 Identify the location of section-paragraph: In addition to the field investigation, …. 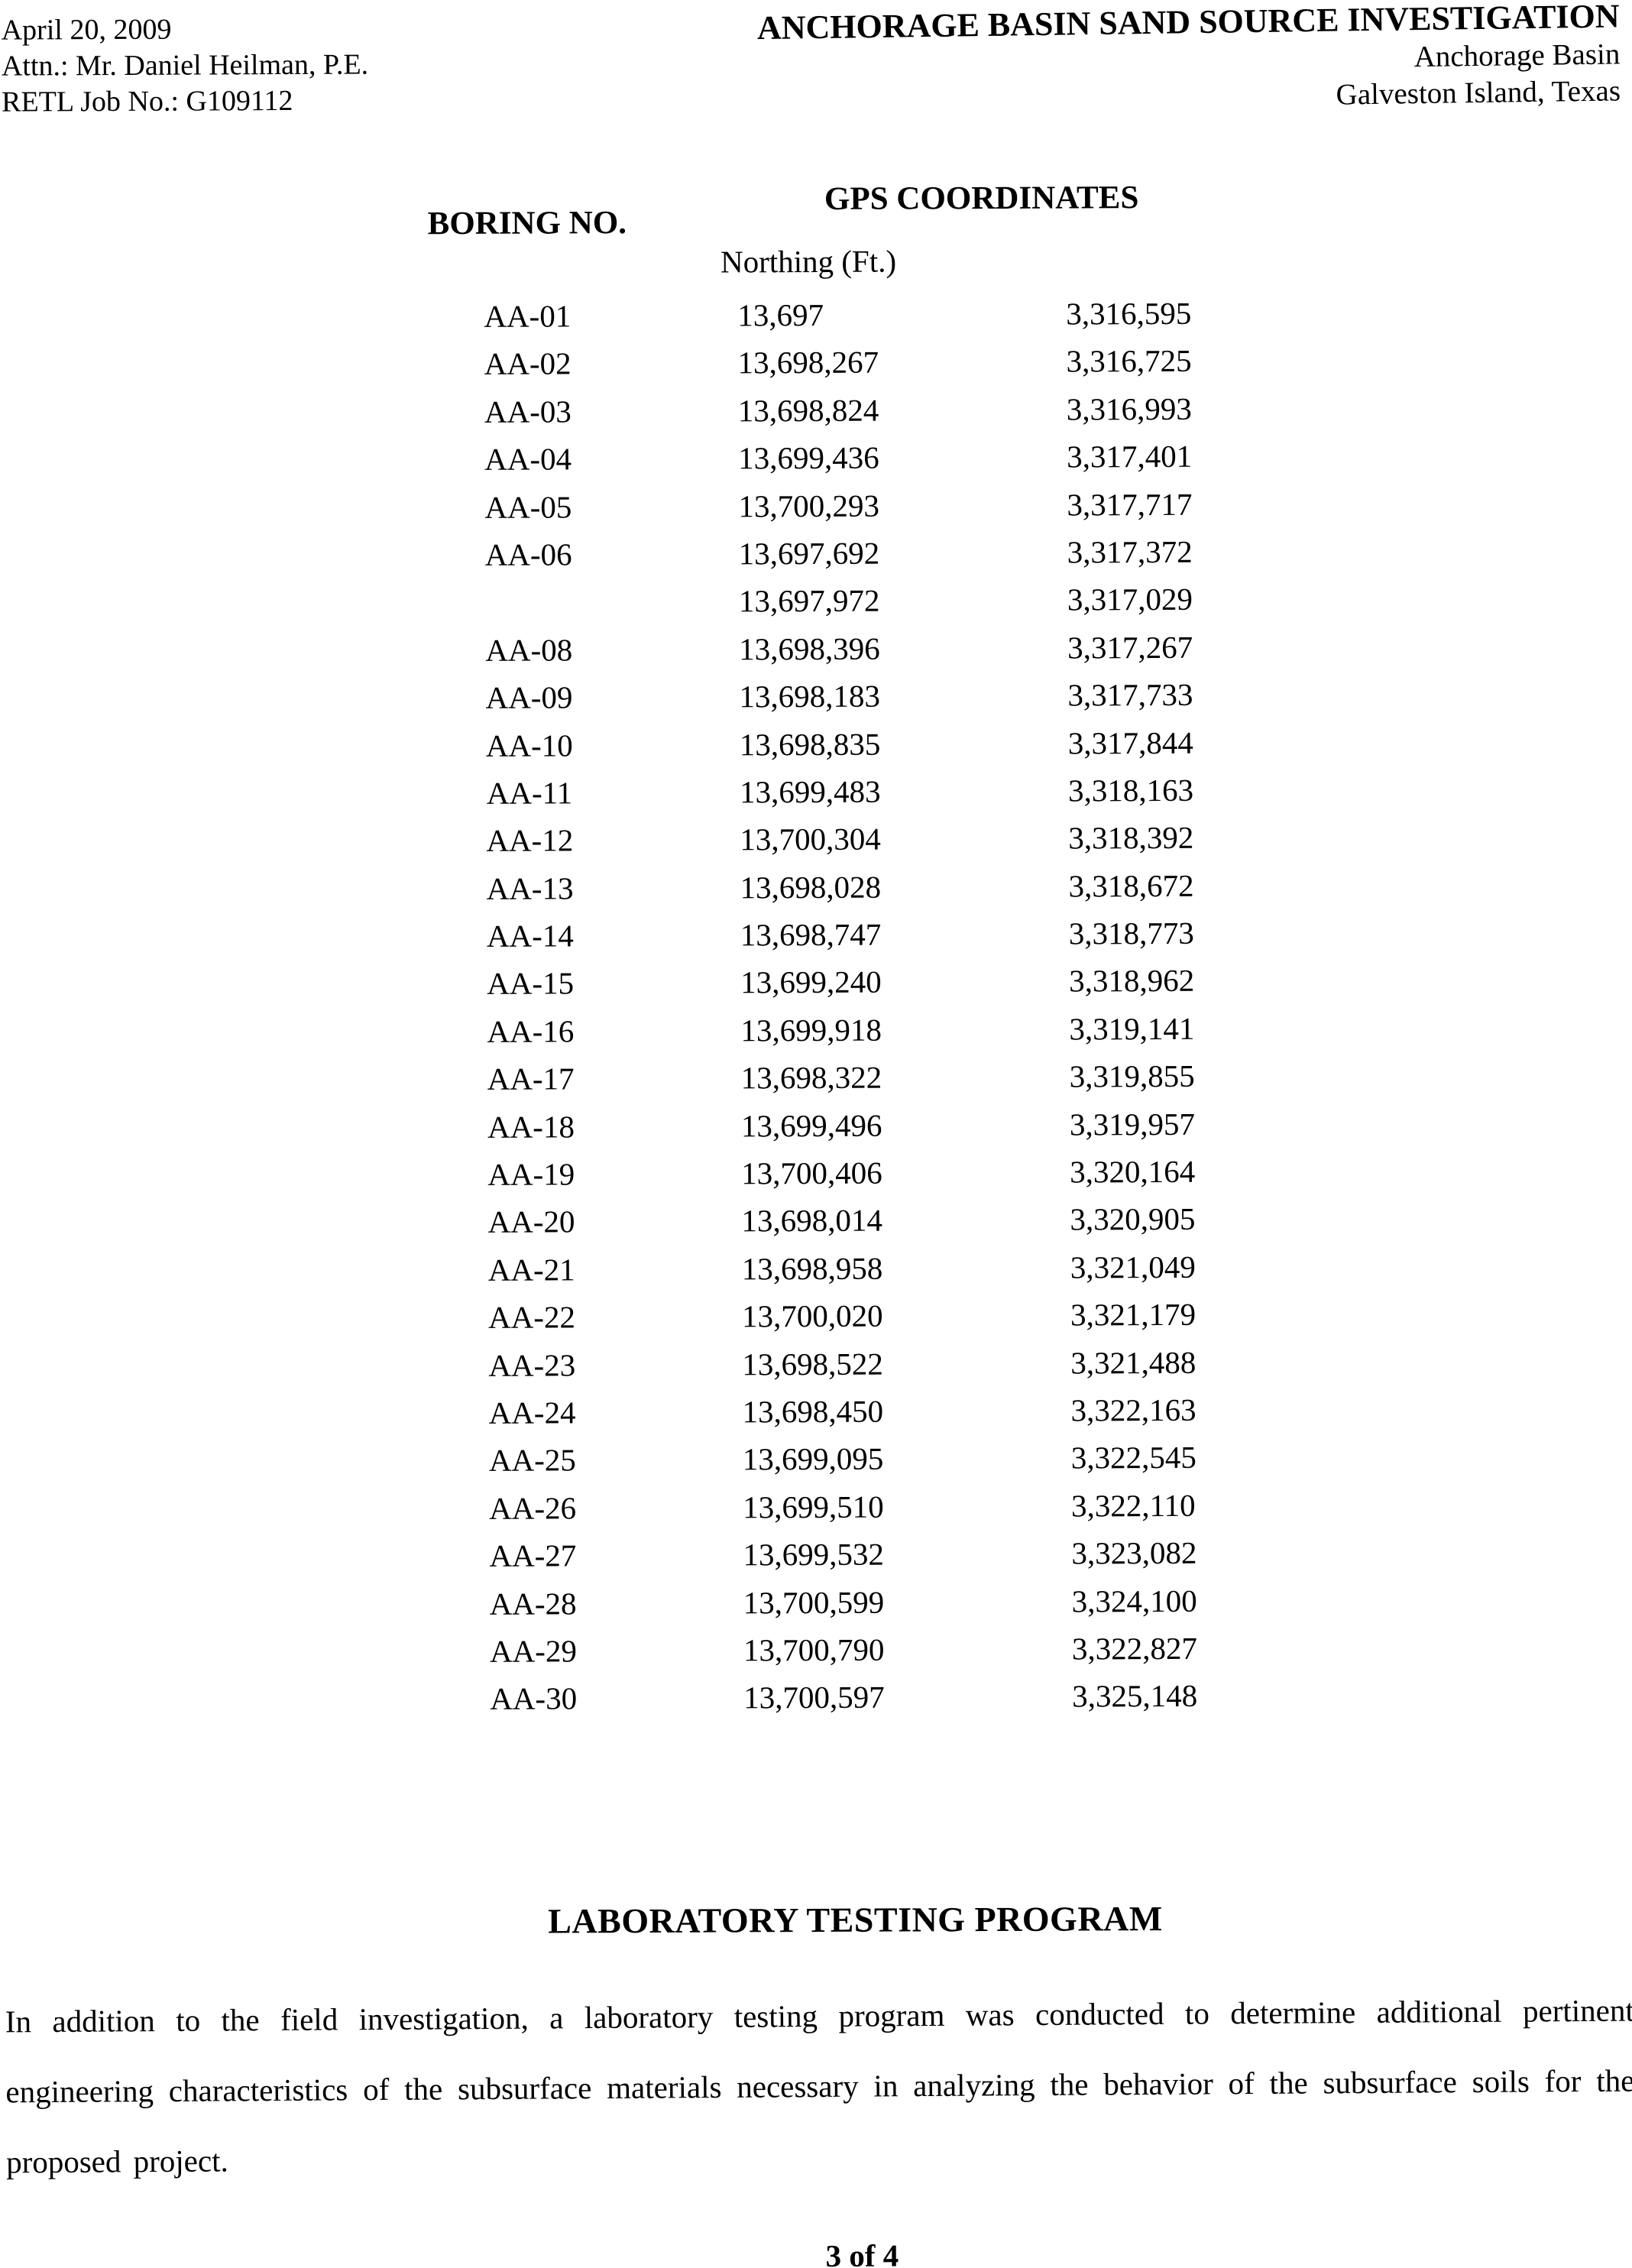
(818, 2086).